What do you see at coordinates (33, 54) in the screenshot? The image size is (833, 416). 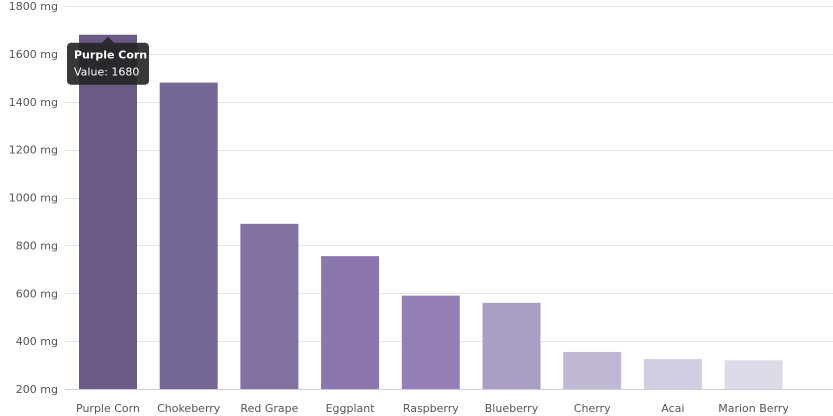 I see `y-tick-label: 1600 mg` at bounding box center [33, 54].